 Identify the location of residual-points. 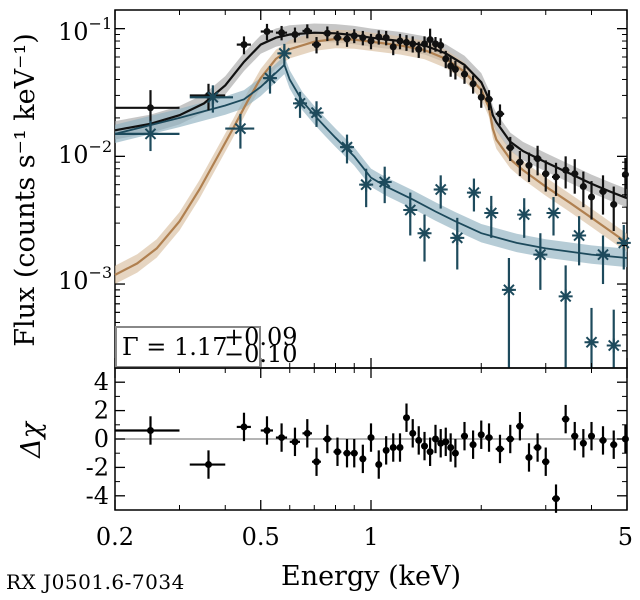
(372, 458).